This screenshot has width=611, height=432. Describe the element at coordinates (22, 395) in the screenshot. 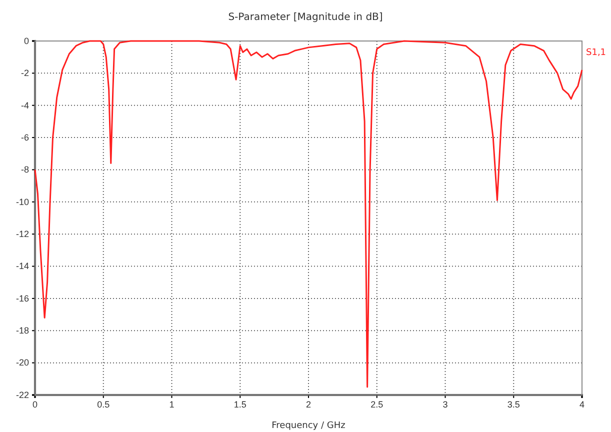

I see `y-tick-label: -22` at that location.